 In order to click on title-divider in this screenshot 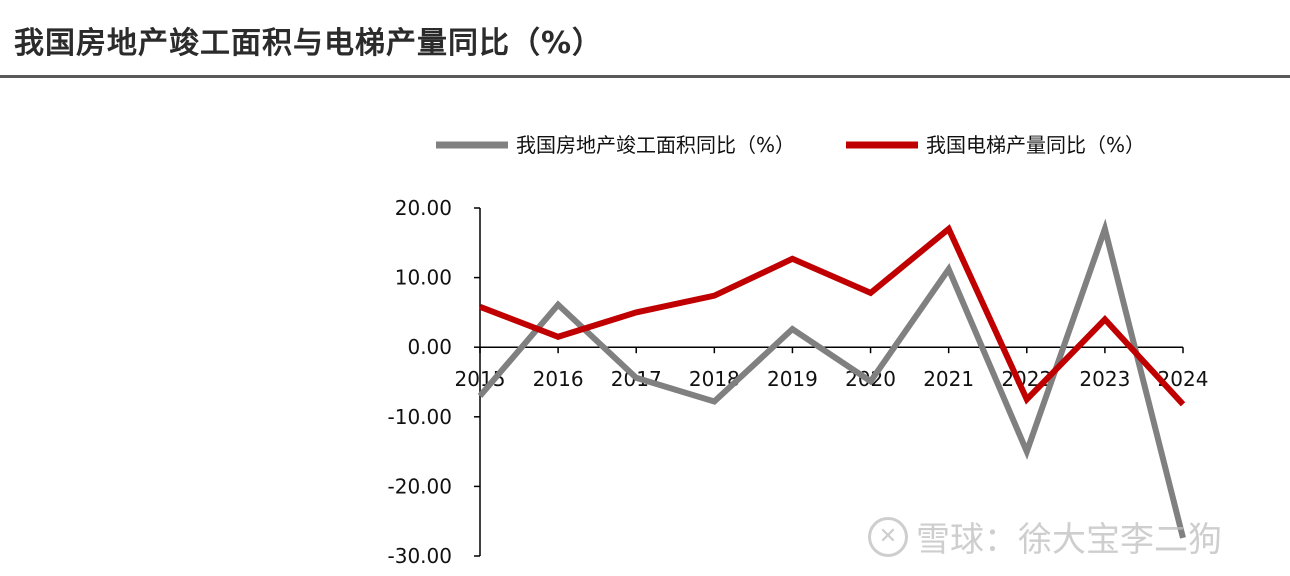, I will do `click(645, 76)`.